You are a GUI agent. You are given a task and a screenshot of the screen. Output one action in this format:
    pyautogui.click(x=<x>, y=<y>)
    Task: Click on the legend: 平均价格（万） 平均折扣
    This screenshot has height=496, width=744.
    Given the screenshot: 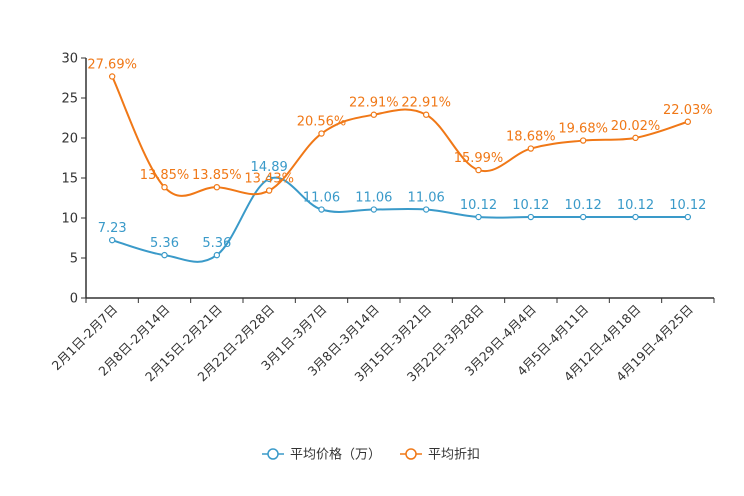 What is the action you would take?
    pyautogui.click(x=371, y=455)
    